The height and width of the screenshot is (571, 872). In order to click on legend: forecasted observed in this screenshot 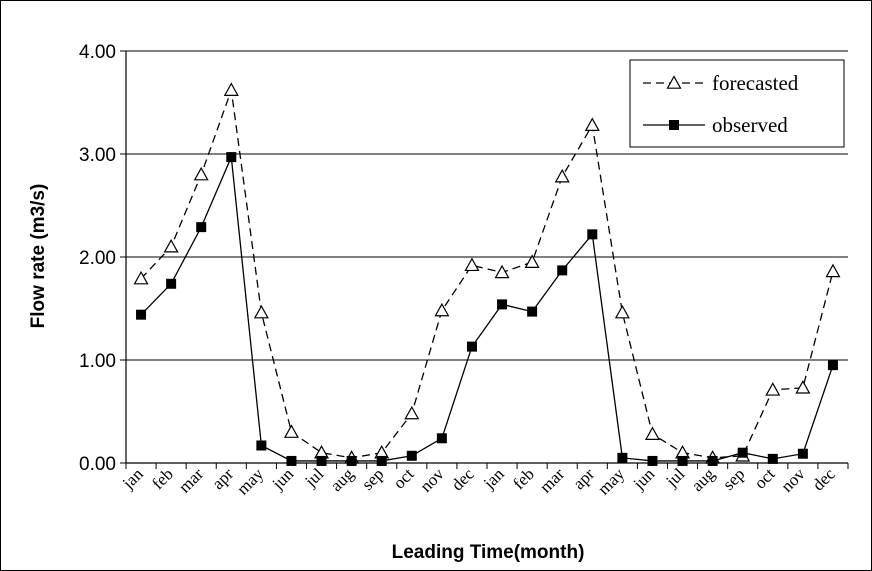, I will do `click(737, 103)`.